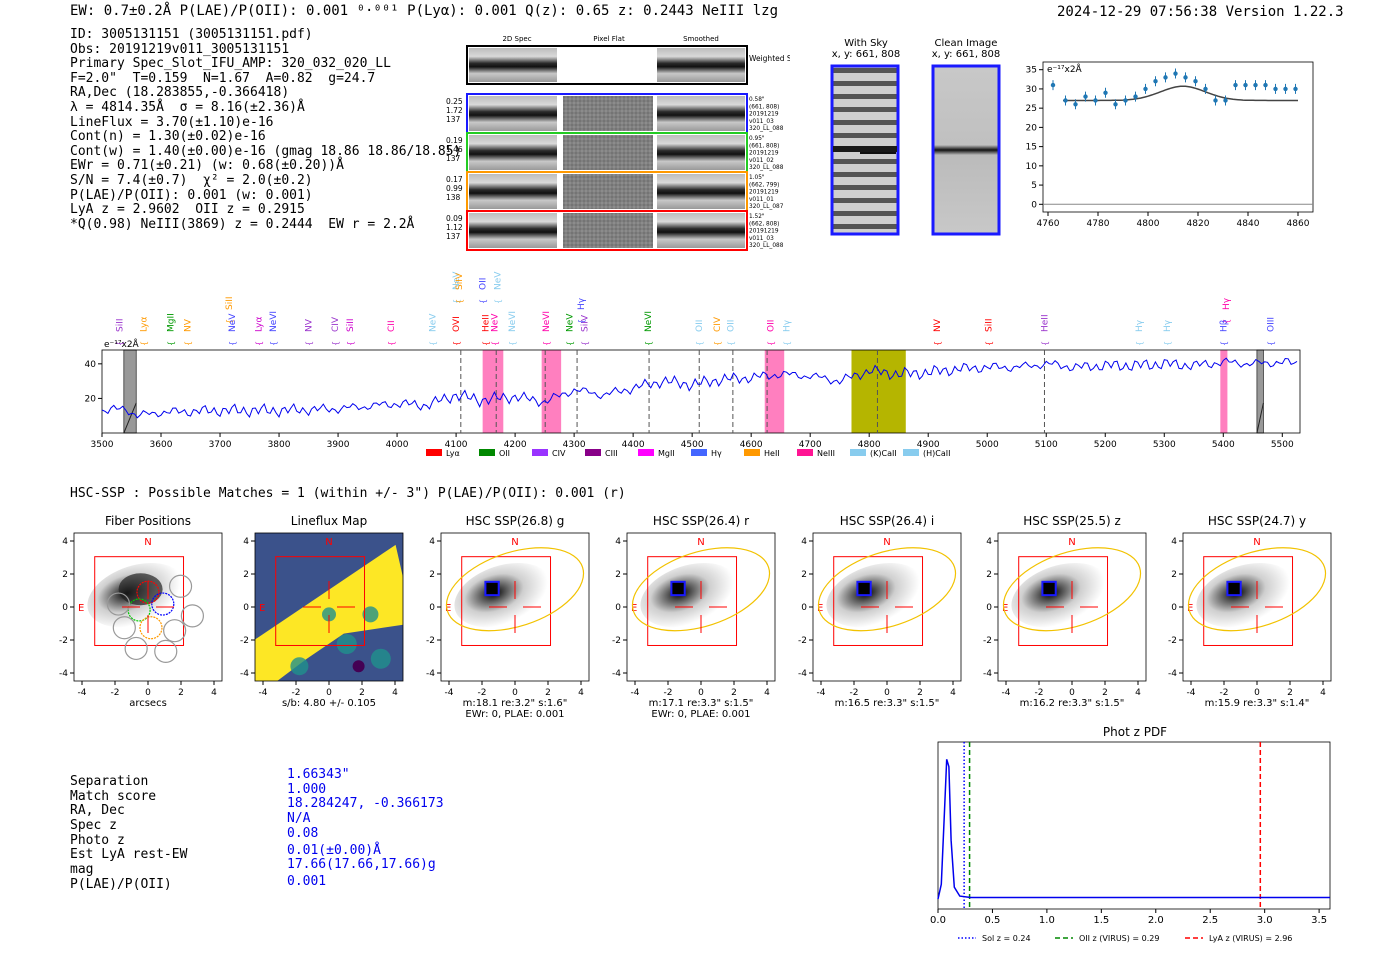  I want to click on cutout-smoothed, so click(701, 230).